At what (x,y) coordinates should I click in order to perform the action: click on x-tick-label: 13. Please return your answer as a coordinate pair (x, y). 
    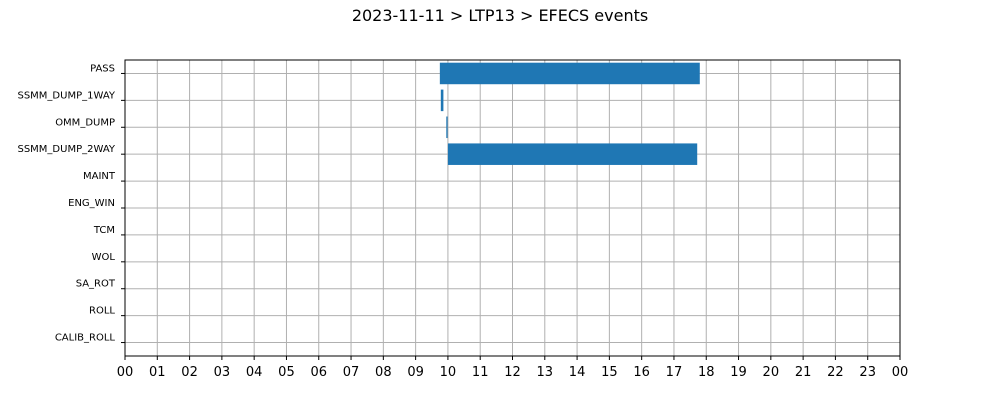
    Looking at the image, I should click on (545, 372).